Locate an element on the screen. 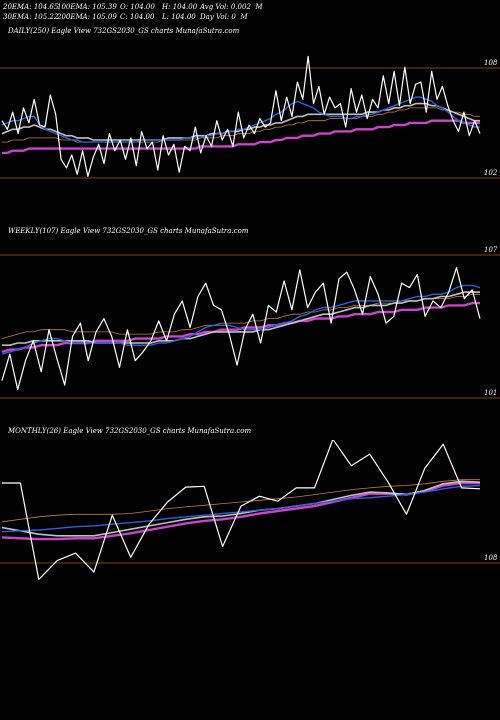 The width and height of the screenshot is (500, 720). level-label-107: 107 is located at coordinates (491, 250).